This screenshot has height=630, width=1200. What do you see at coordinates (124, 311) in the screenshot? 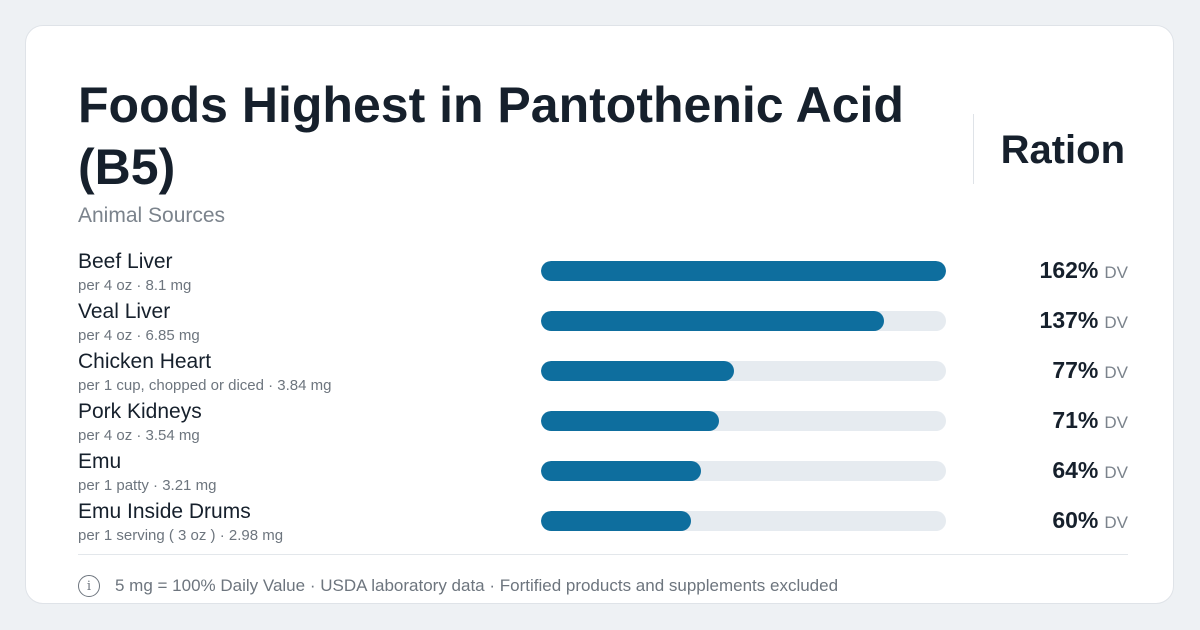
I see `category-label: Veal Liver` at bounding box center [124, 311].